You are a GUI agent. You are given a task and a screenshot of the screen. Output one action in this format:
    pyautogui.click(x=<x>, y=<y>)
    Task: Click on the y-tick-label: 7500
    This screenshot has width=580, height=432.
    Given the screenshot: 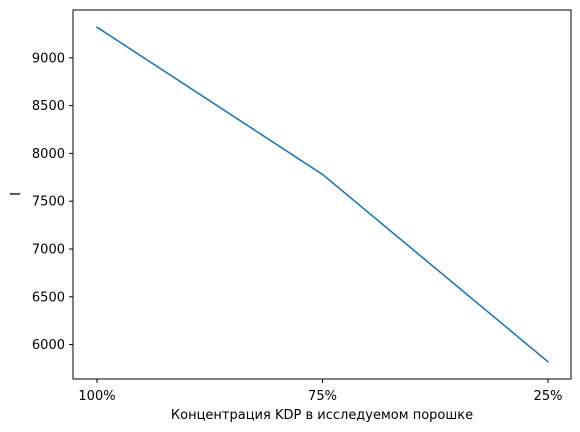 What is the action you would take?
    pyautogui.click(x=48, y=202)
    